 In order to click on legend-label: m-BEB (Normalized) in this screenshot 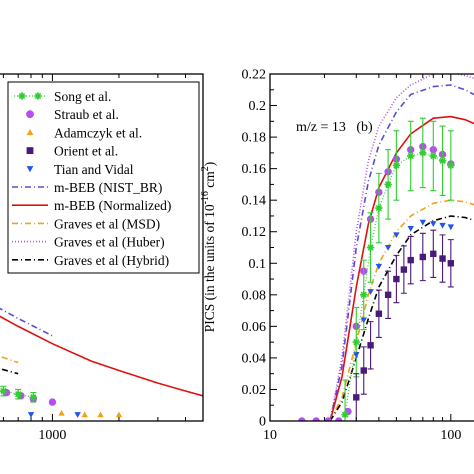, I will do `click(112, 205)`.